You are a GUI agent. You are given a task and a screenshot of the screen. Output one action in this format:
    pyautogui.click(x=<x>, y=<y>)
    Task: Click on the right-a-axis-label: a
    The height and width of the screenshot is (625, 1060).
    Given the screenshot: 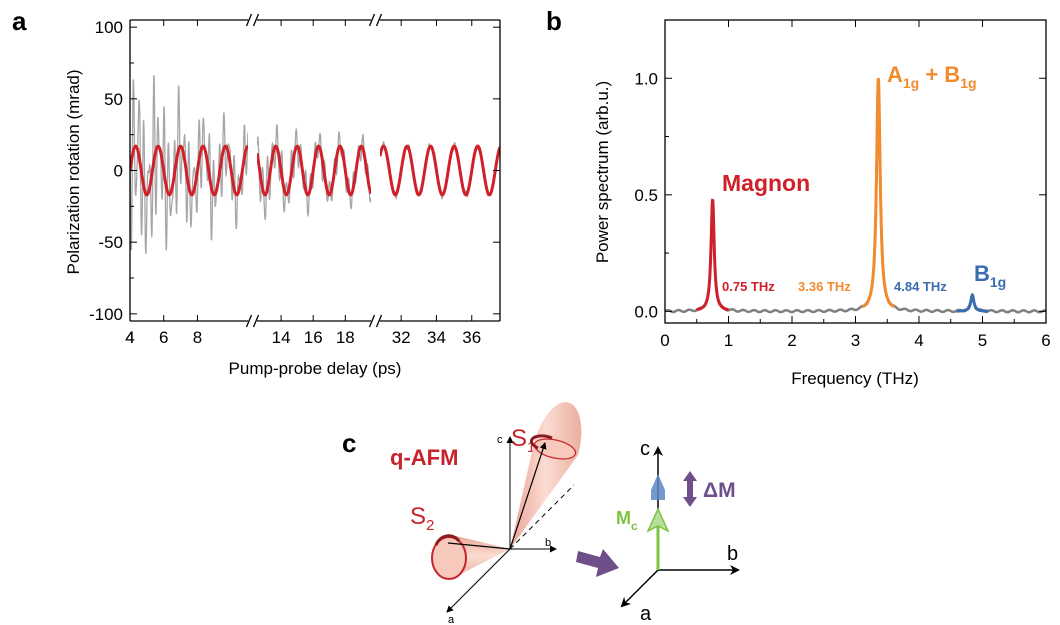 What is the action you would take?
    pyautogui.click(x=646, y=614)
    